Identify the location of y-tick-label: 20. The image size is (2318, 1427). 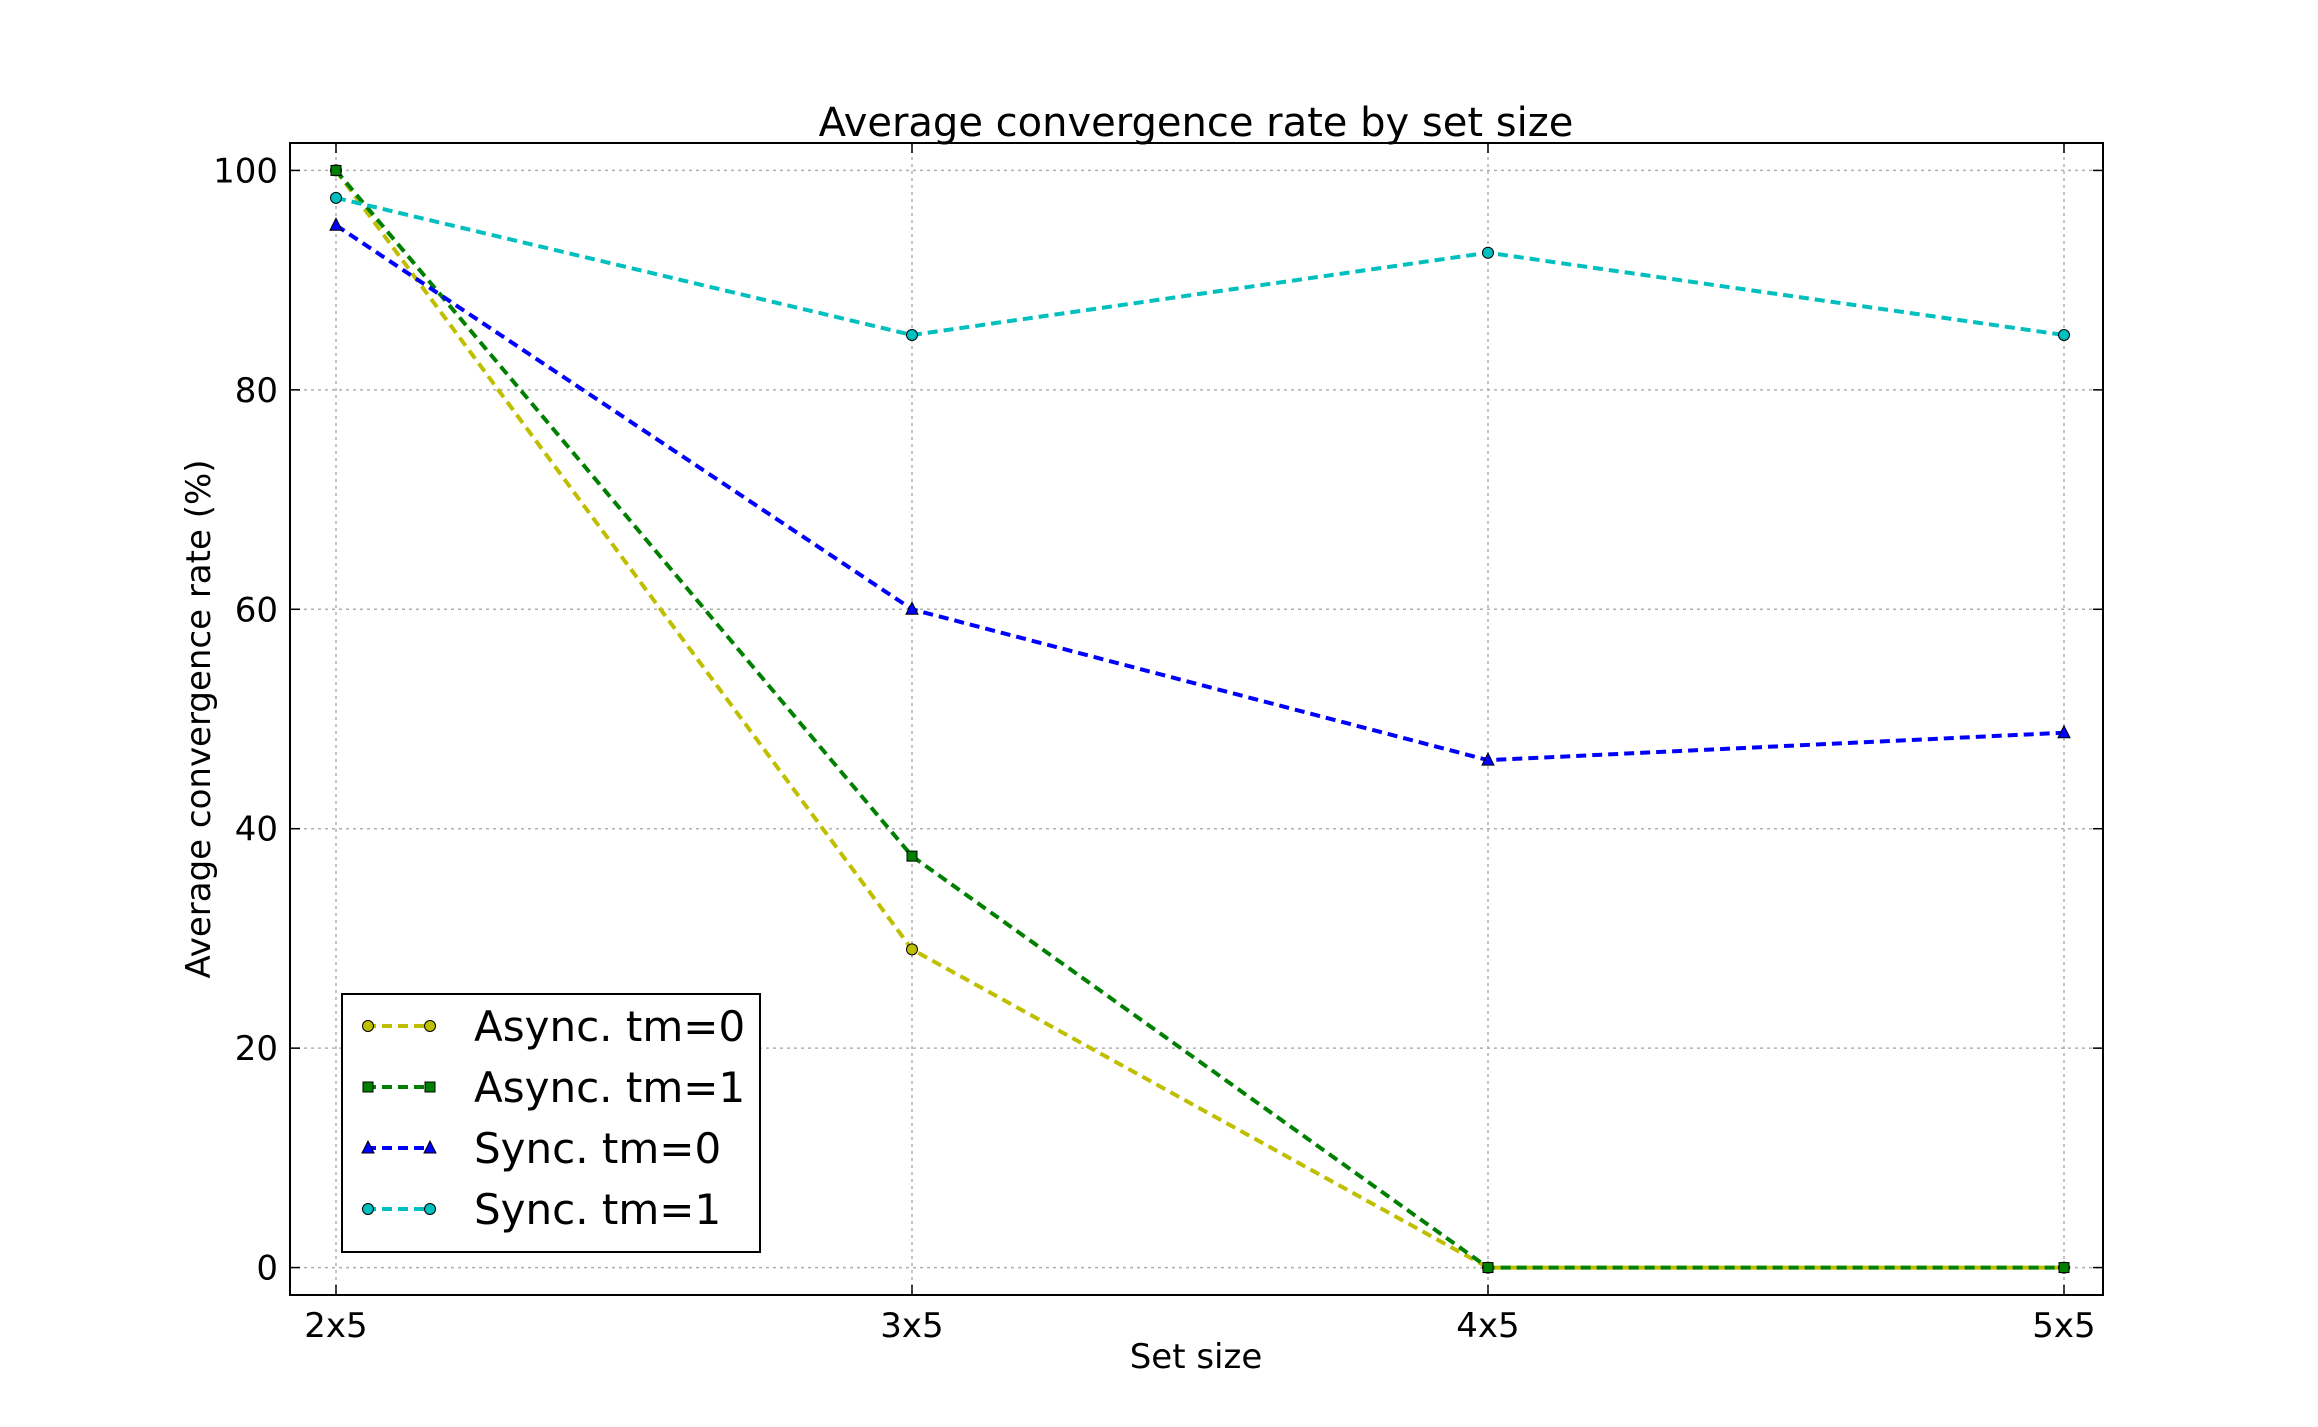
(256, 1049).